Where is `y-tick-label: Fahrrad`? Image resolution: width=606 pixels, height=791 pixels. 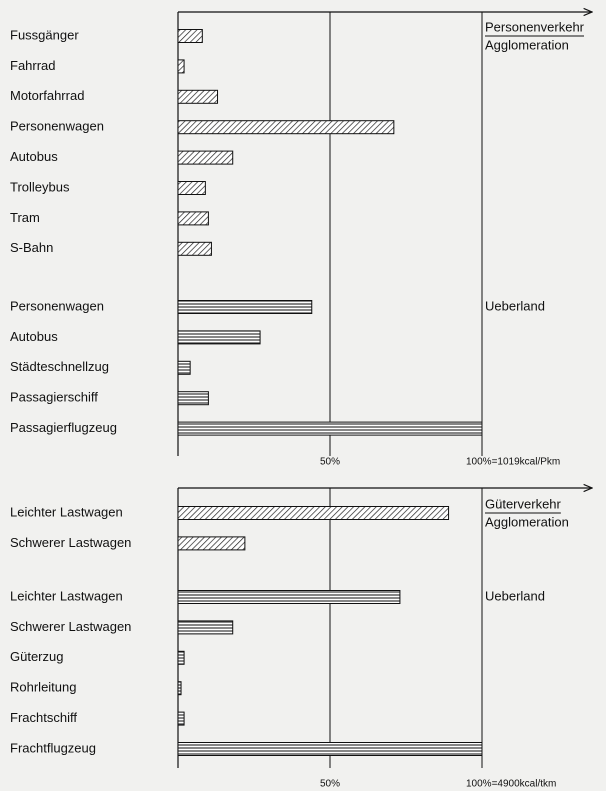
y-tick-label: Fahrrad is located at coordinates (33, 65).